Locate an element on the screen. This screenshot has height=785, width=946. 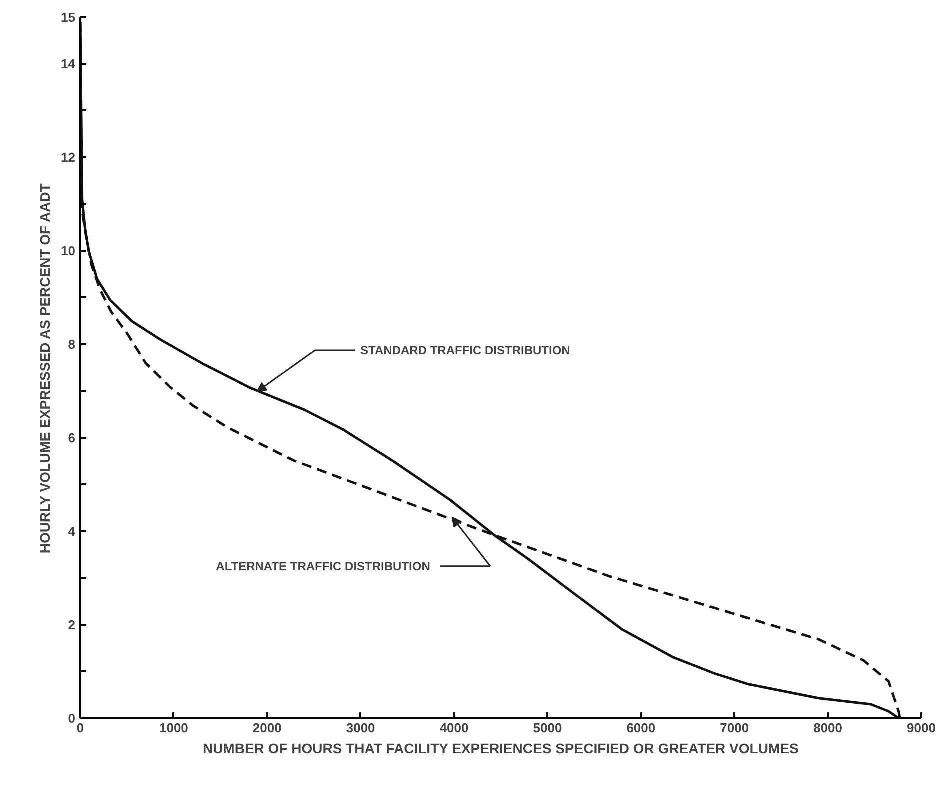
y-tick-label: 15 is located at coordinates (68, 17).